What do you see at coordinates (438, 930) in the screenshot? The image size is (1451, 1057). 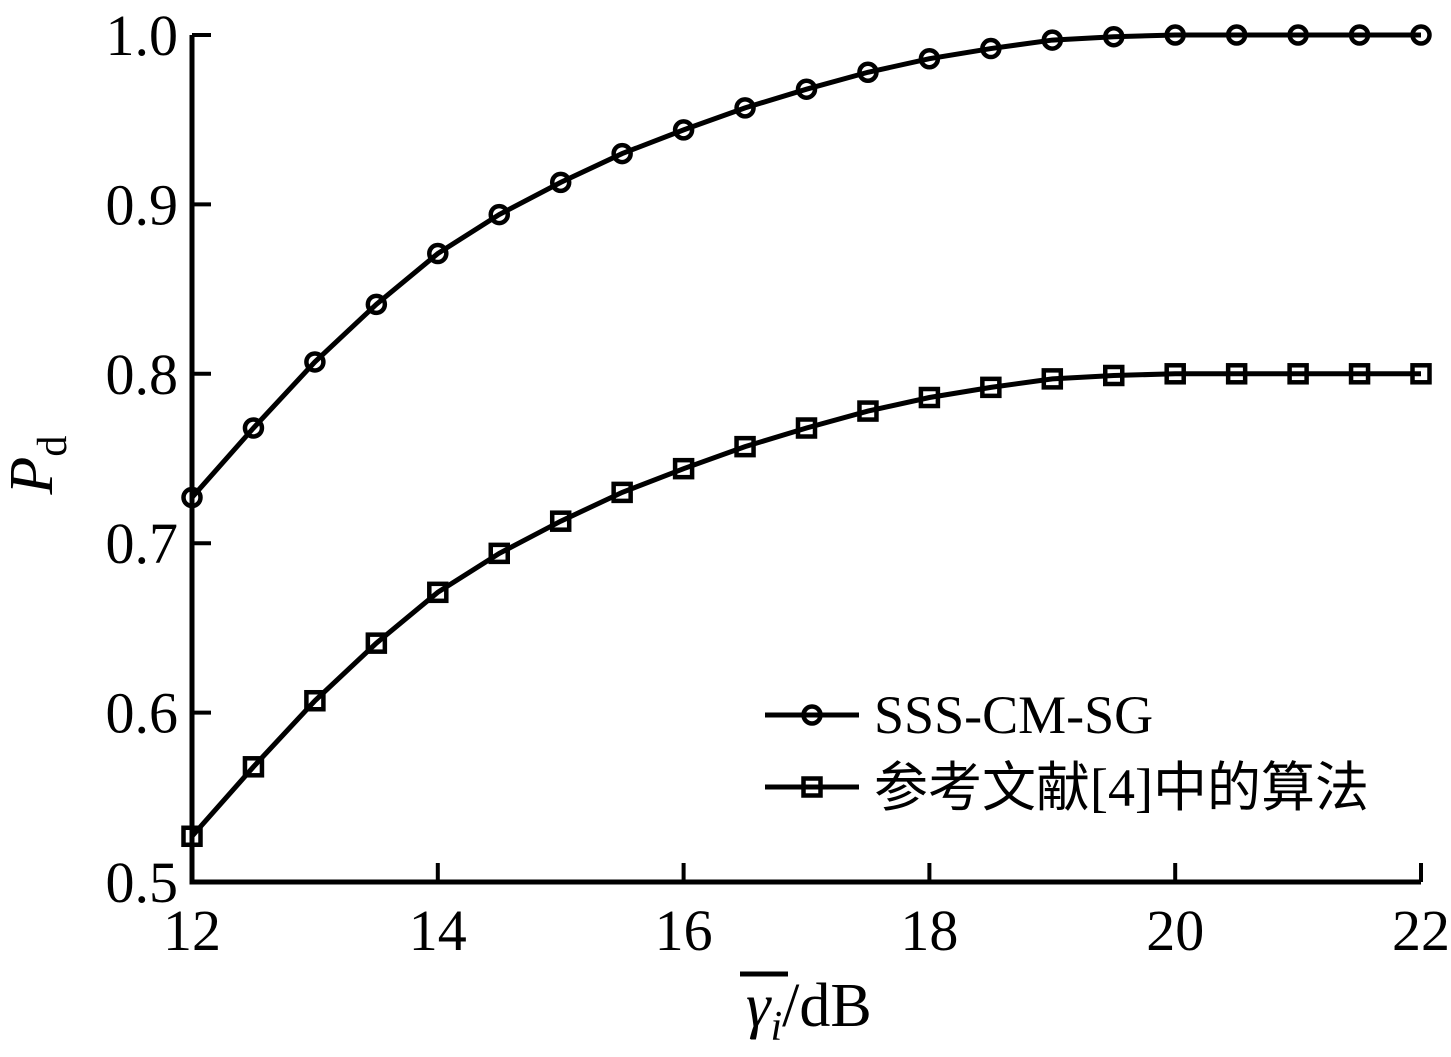 I see `x-tick-label: 14` at bounding box center [438, 930].